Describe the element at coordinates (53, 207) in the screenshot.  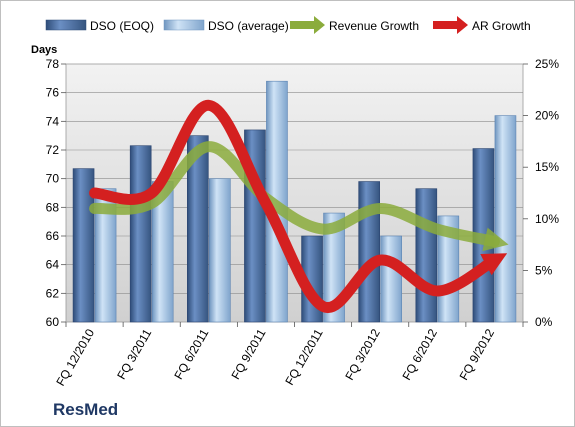
I see `y-left-tick-label: 68` at that location.